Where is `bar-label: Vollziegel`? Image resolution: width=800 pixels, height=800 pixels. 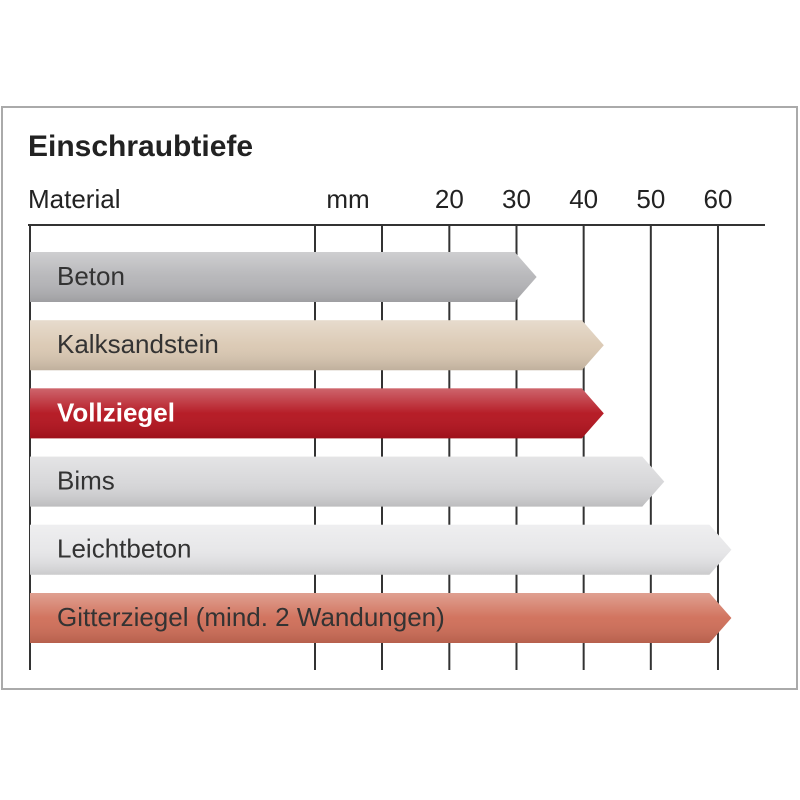 bar-label: Vollziegel is located at coordinates (116, 412).